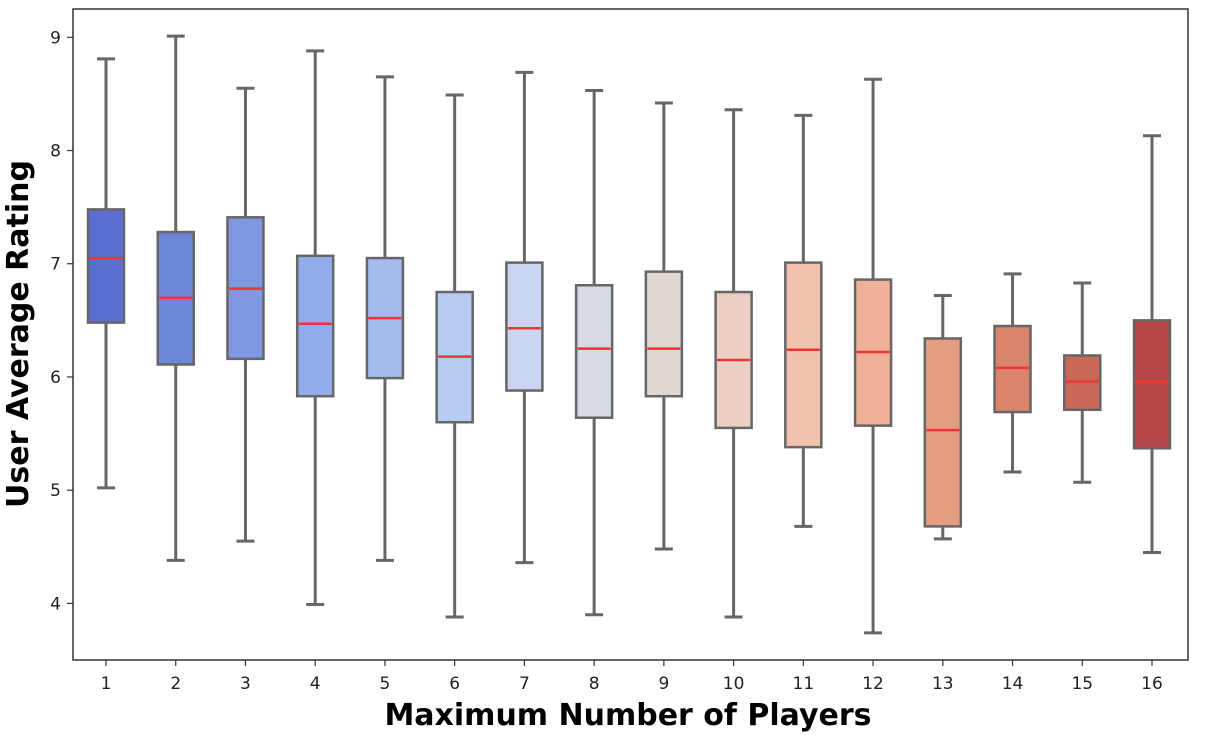 This screenshot has width=1214, height=744. I want to click on x-tick-label: 4, so click(315, 684).